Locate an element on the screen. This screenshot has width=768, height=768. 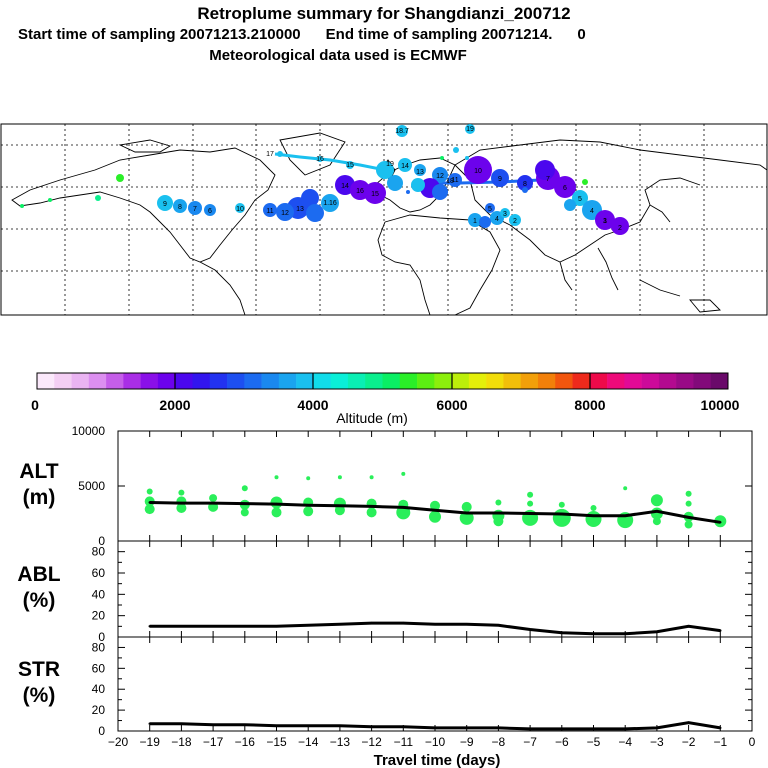
y-tick-label: 0 is located at coordinates (101, 731).